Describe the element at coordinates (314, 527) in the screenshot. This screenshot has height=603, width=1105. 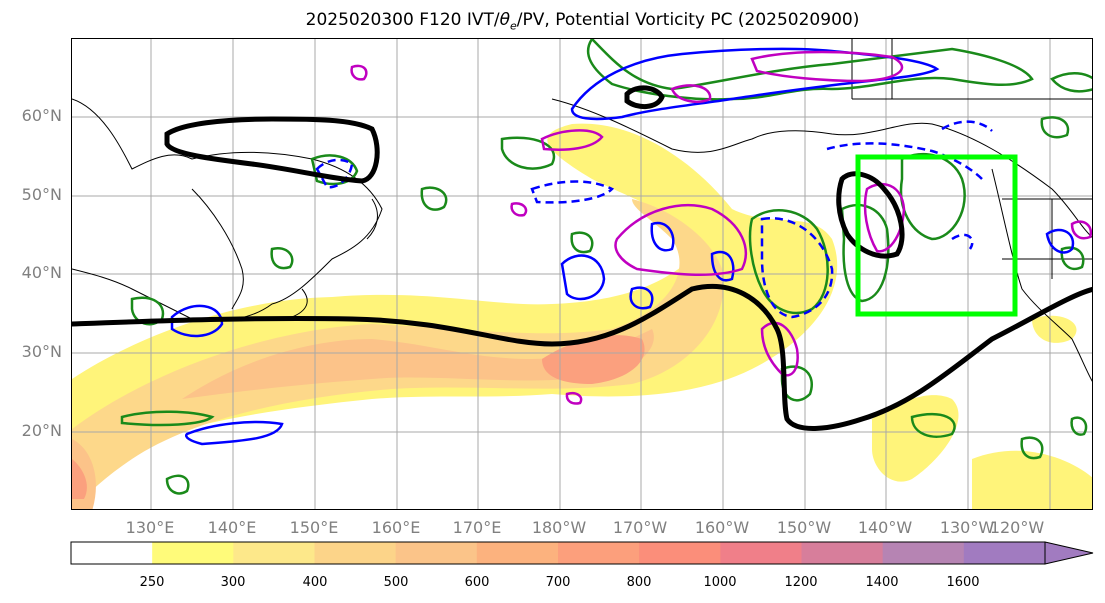
I see `lon-label-150e: 150°E` at that location.